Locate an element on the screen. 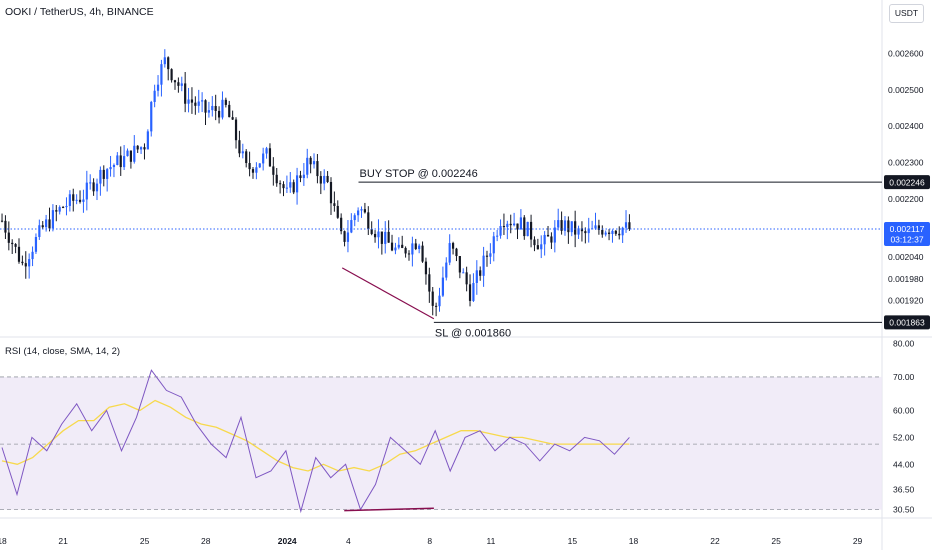 Image resolution: width=932 pixels, height=550 pixels. currency-badge: USDT is located at coordinates (906, 13).